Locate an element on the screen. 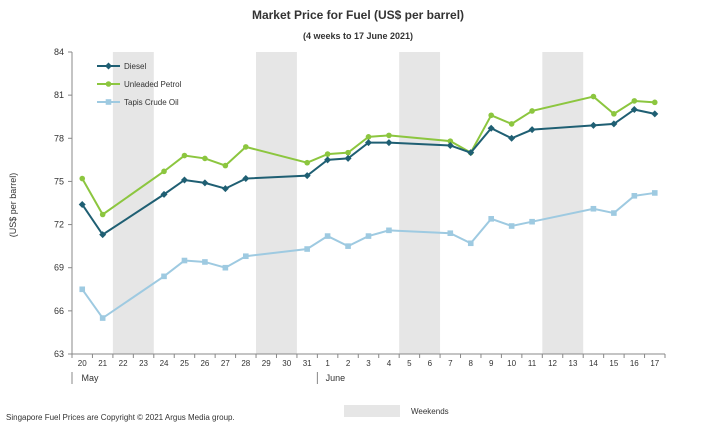 This screenshot has width=716, height=431. weekend-legend-label: Weekends is located at coordinates (430, 411).